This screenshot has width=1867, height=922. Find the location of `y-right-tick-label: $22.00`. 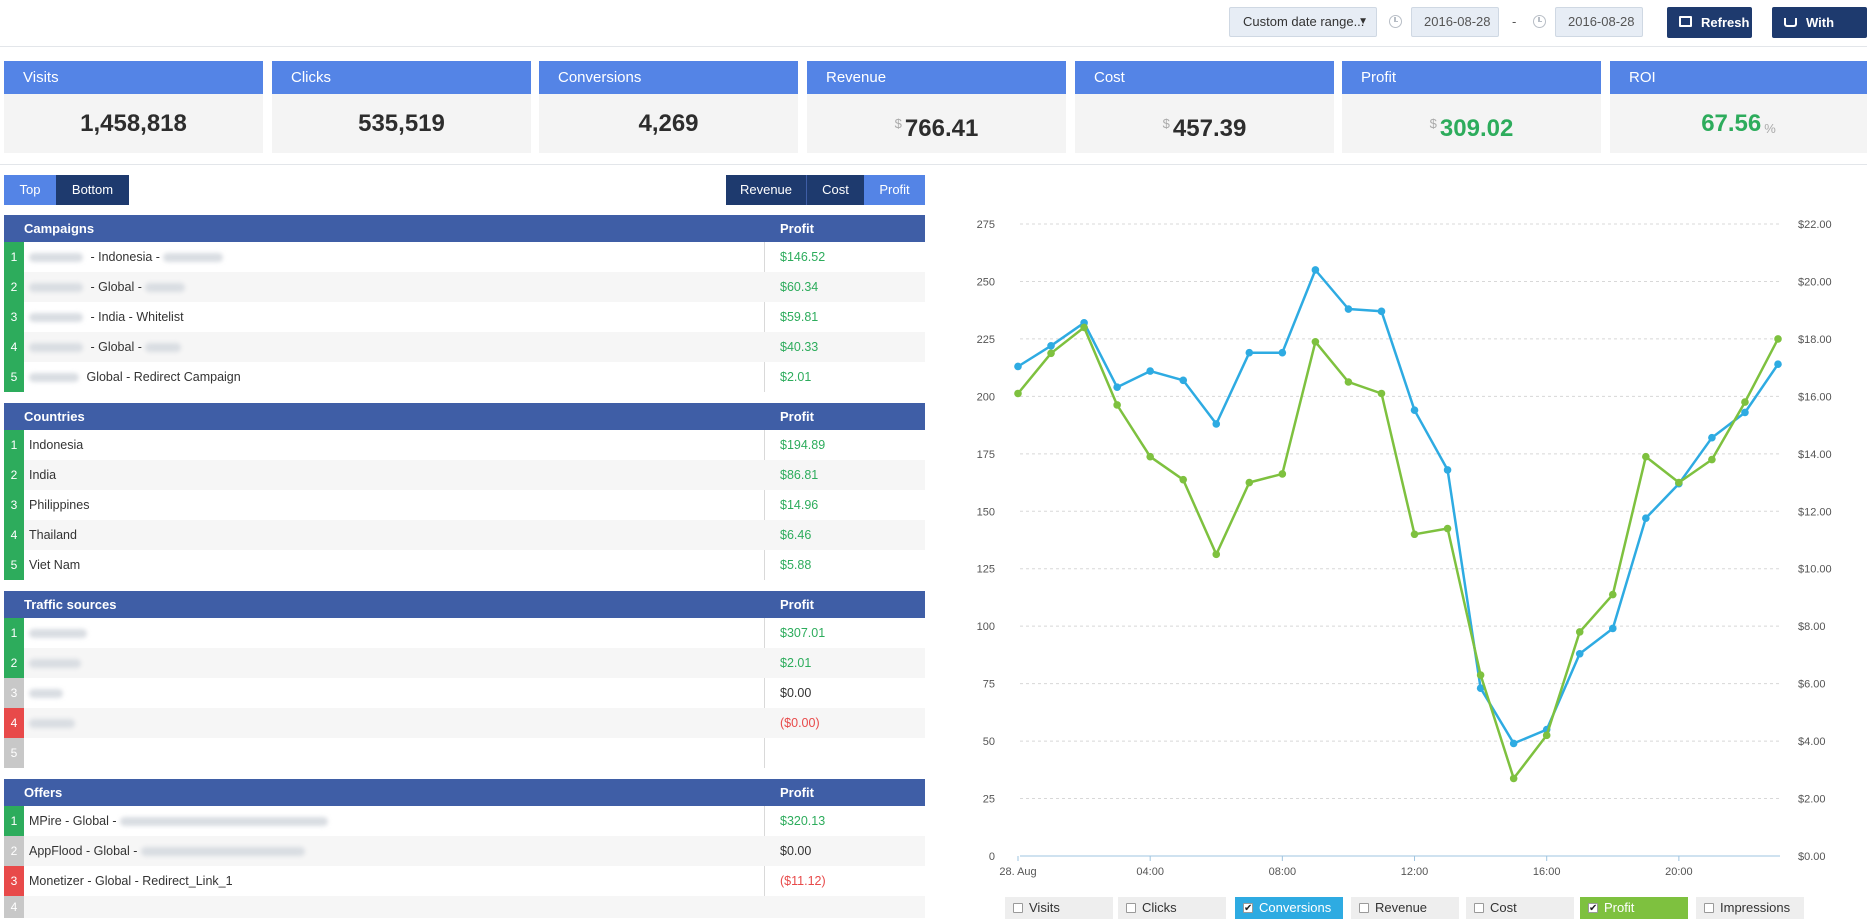

y-right-tick-label: $22.00 is located at coordinates (1815, 225).